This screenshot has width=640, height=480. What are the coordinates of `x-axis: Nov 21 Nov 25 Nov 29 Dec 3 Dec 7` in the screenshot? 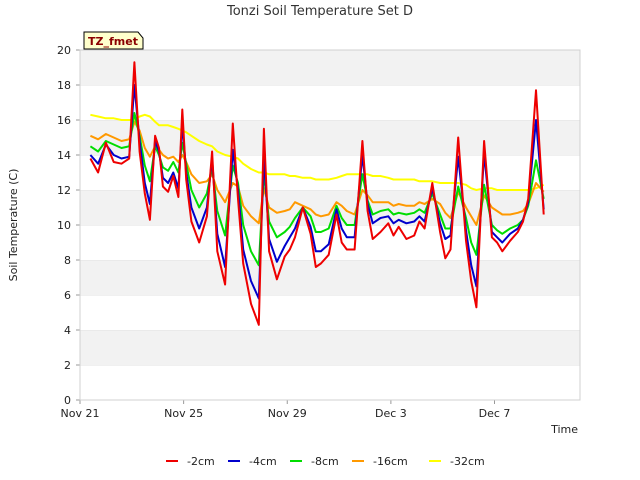 It's located at (286, 410).